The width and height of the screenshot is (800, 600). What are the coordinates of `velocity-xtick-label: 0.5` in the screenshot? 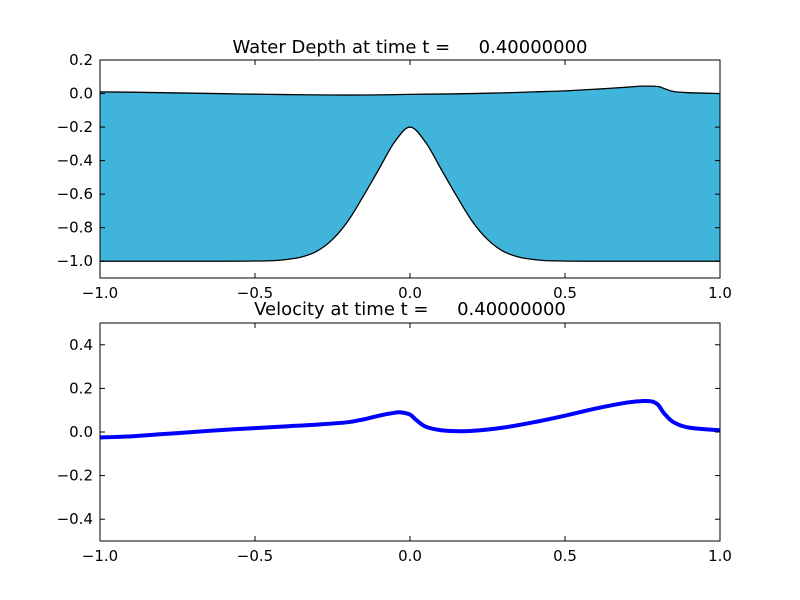 It's located at (565, 556).